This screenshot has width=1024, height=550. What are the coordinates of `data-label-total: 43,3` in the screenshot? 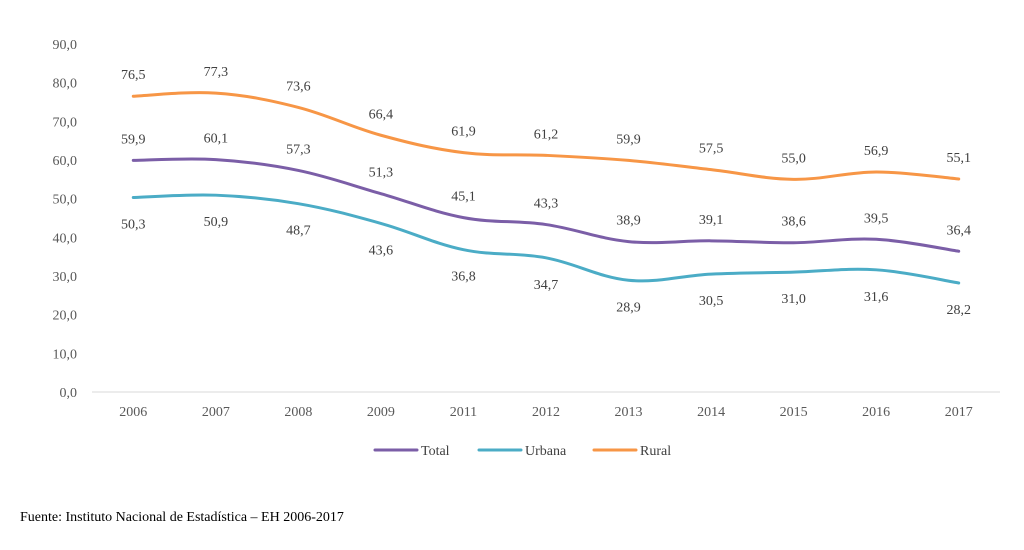 It's located at (546, 204).